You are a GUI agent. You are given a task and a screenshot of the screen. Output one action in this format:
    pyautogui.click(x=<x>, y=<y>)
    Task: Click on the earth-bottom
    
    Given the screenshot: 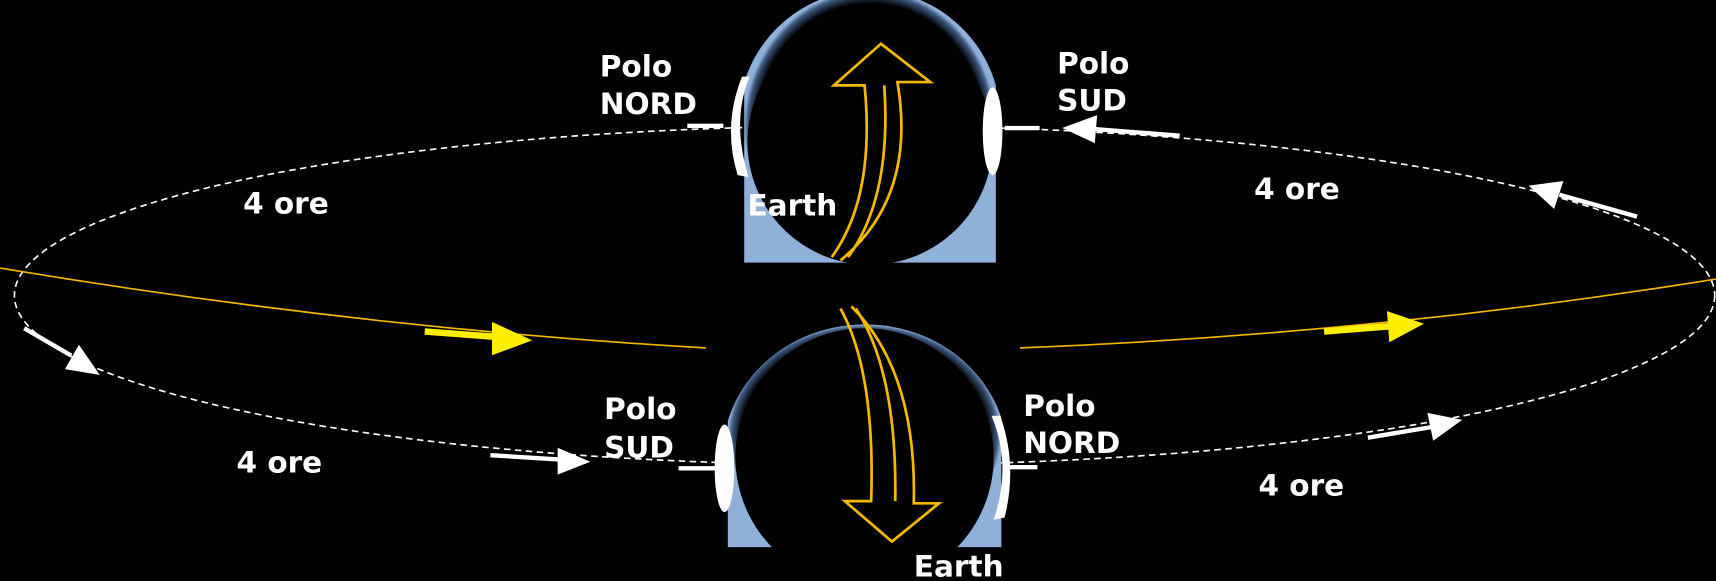 What is the action you would take?
    pyautogui.click(x=858, y=443)
    